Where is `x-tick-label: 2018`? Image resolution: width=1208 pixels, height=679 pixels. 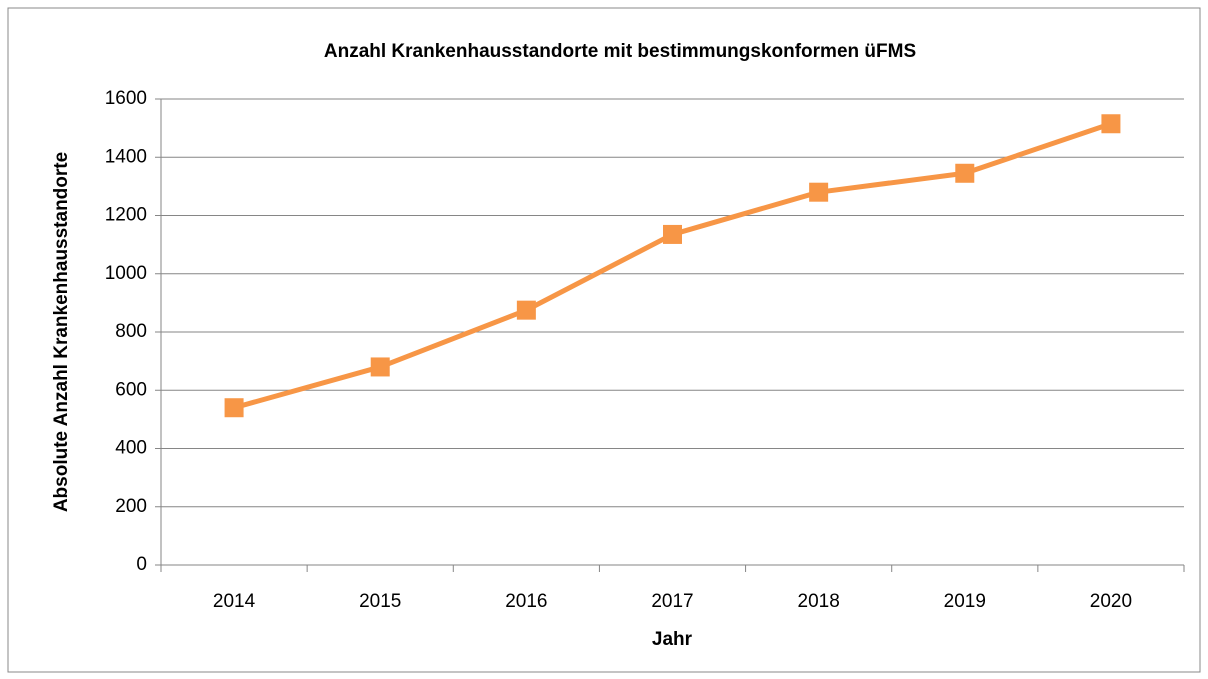
x-tick-label: 2018 is located at coordinates (819, 601).